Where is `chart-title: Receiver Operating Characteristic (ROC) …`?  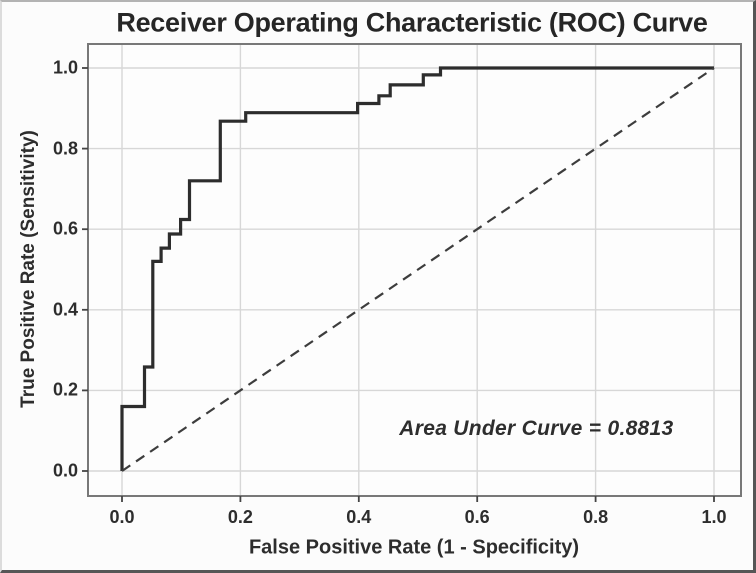 chart-title: Receiver Operating Characteristic (ROC) … is located at coordinates (412, 22).